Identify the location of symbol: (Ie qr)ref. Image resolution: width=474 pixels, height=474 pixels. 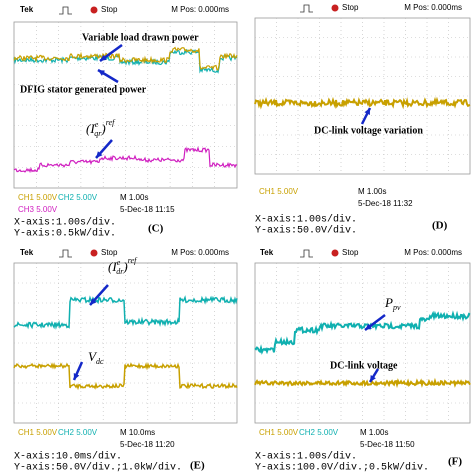
(101, 128).